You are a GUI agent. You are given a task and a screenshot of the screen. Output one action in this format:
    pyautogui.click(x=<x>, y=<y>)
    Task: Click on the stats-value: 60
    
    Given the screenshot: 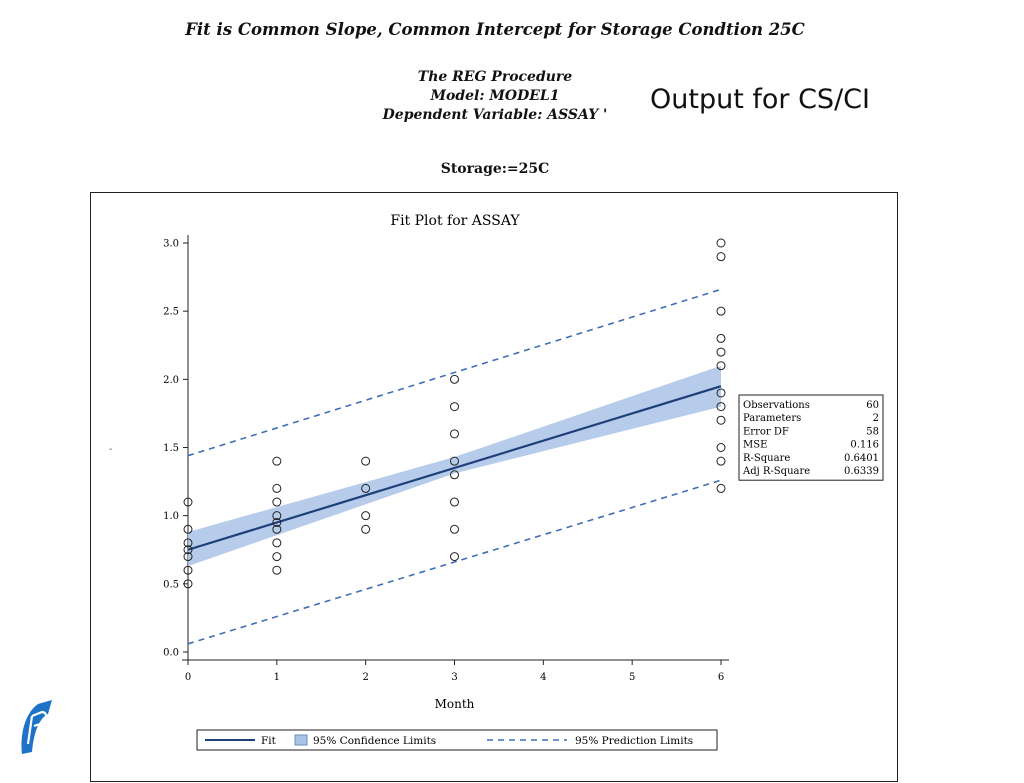 What is the action you would take?
    pyautogui.click(x=872, y=405)
    